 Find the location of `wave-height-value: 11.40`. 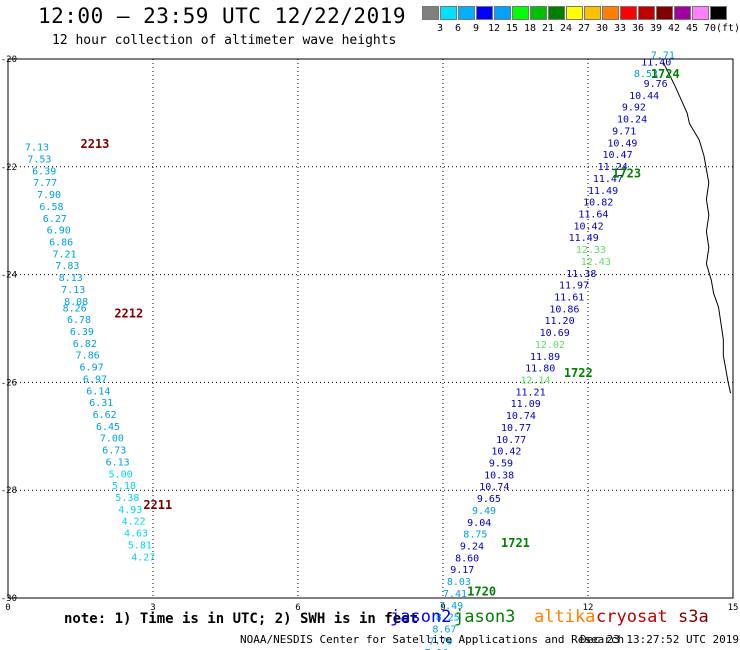

wave-height-value: 11.40 is located at coordinates (656, 62).